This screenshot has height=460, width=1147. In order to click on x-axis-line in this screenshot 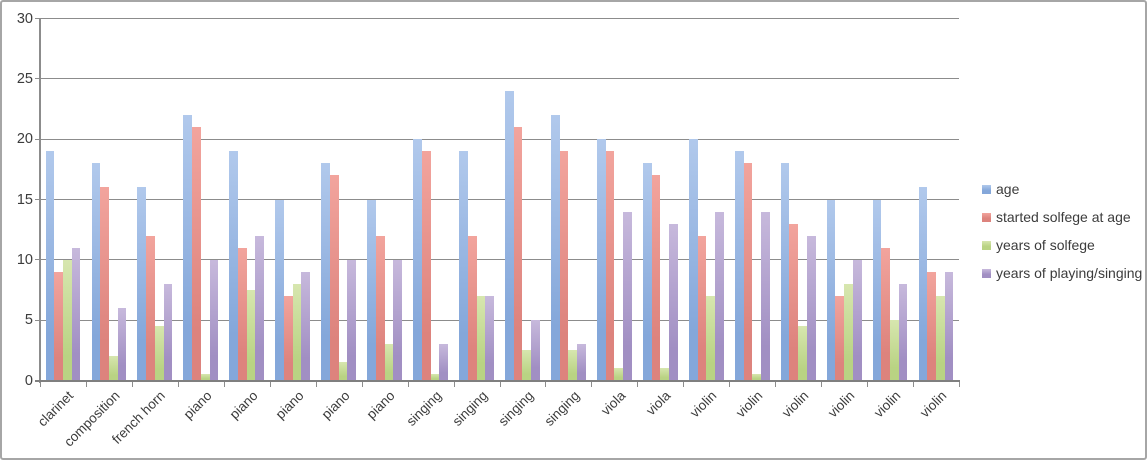, I will do `click(497, 380)`.